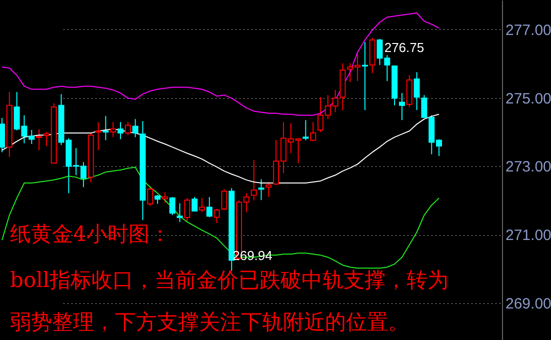 The height and width of the screenshot is (340, 551). I want to click on y-tick-label: 269.00, so click(528, 304).